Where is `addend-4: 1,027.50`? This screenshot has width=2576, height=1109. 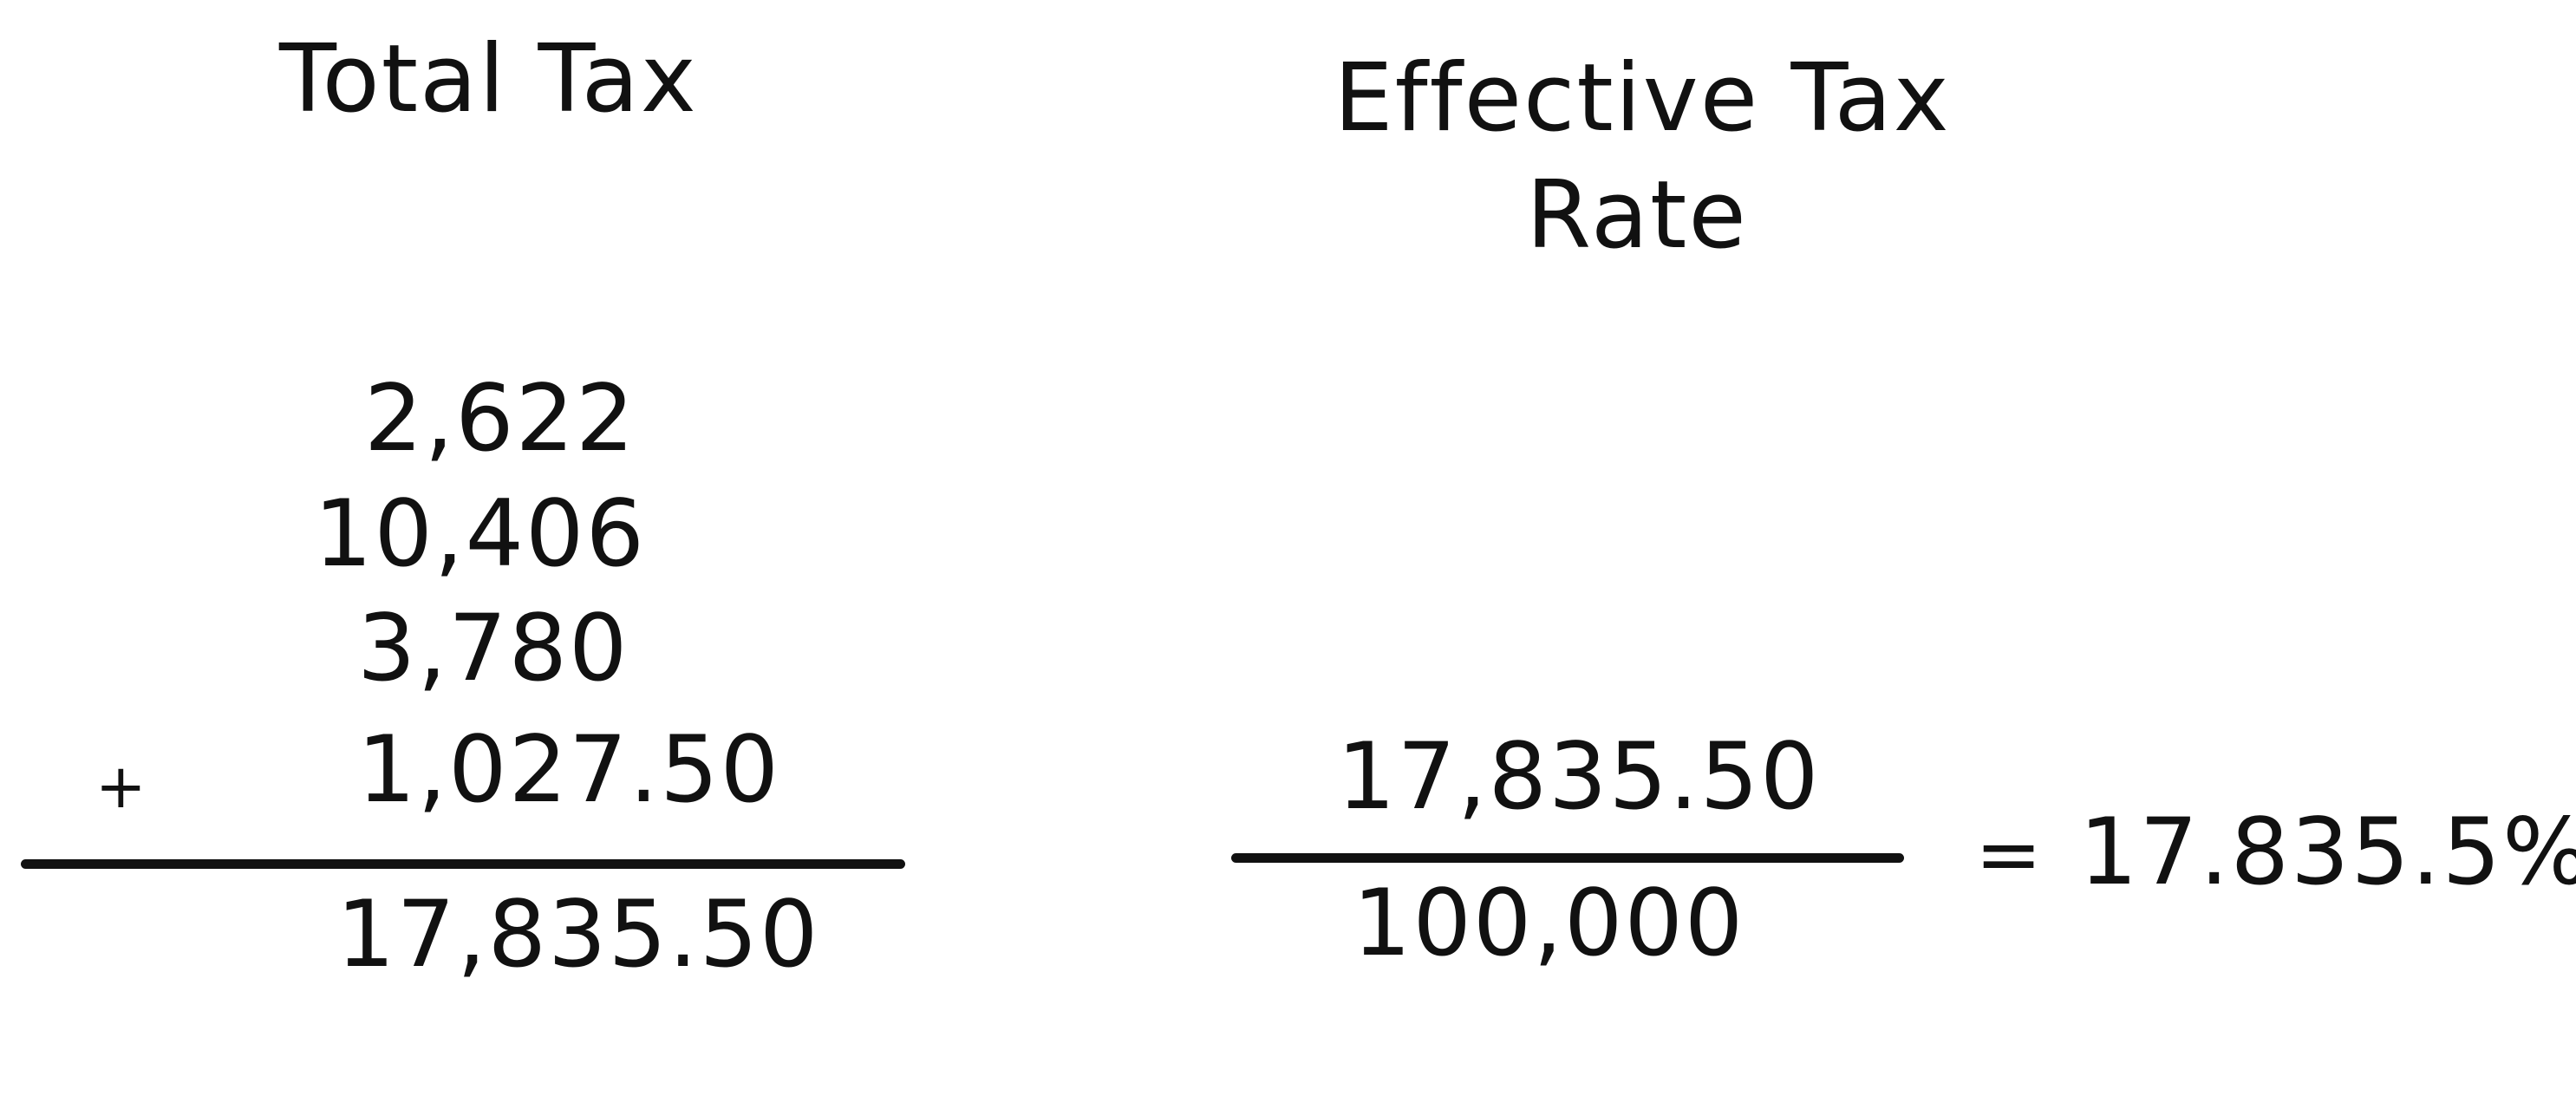 addend-4: 1,027.50 is located at coordinates (569, 769).